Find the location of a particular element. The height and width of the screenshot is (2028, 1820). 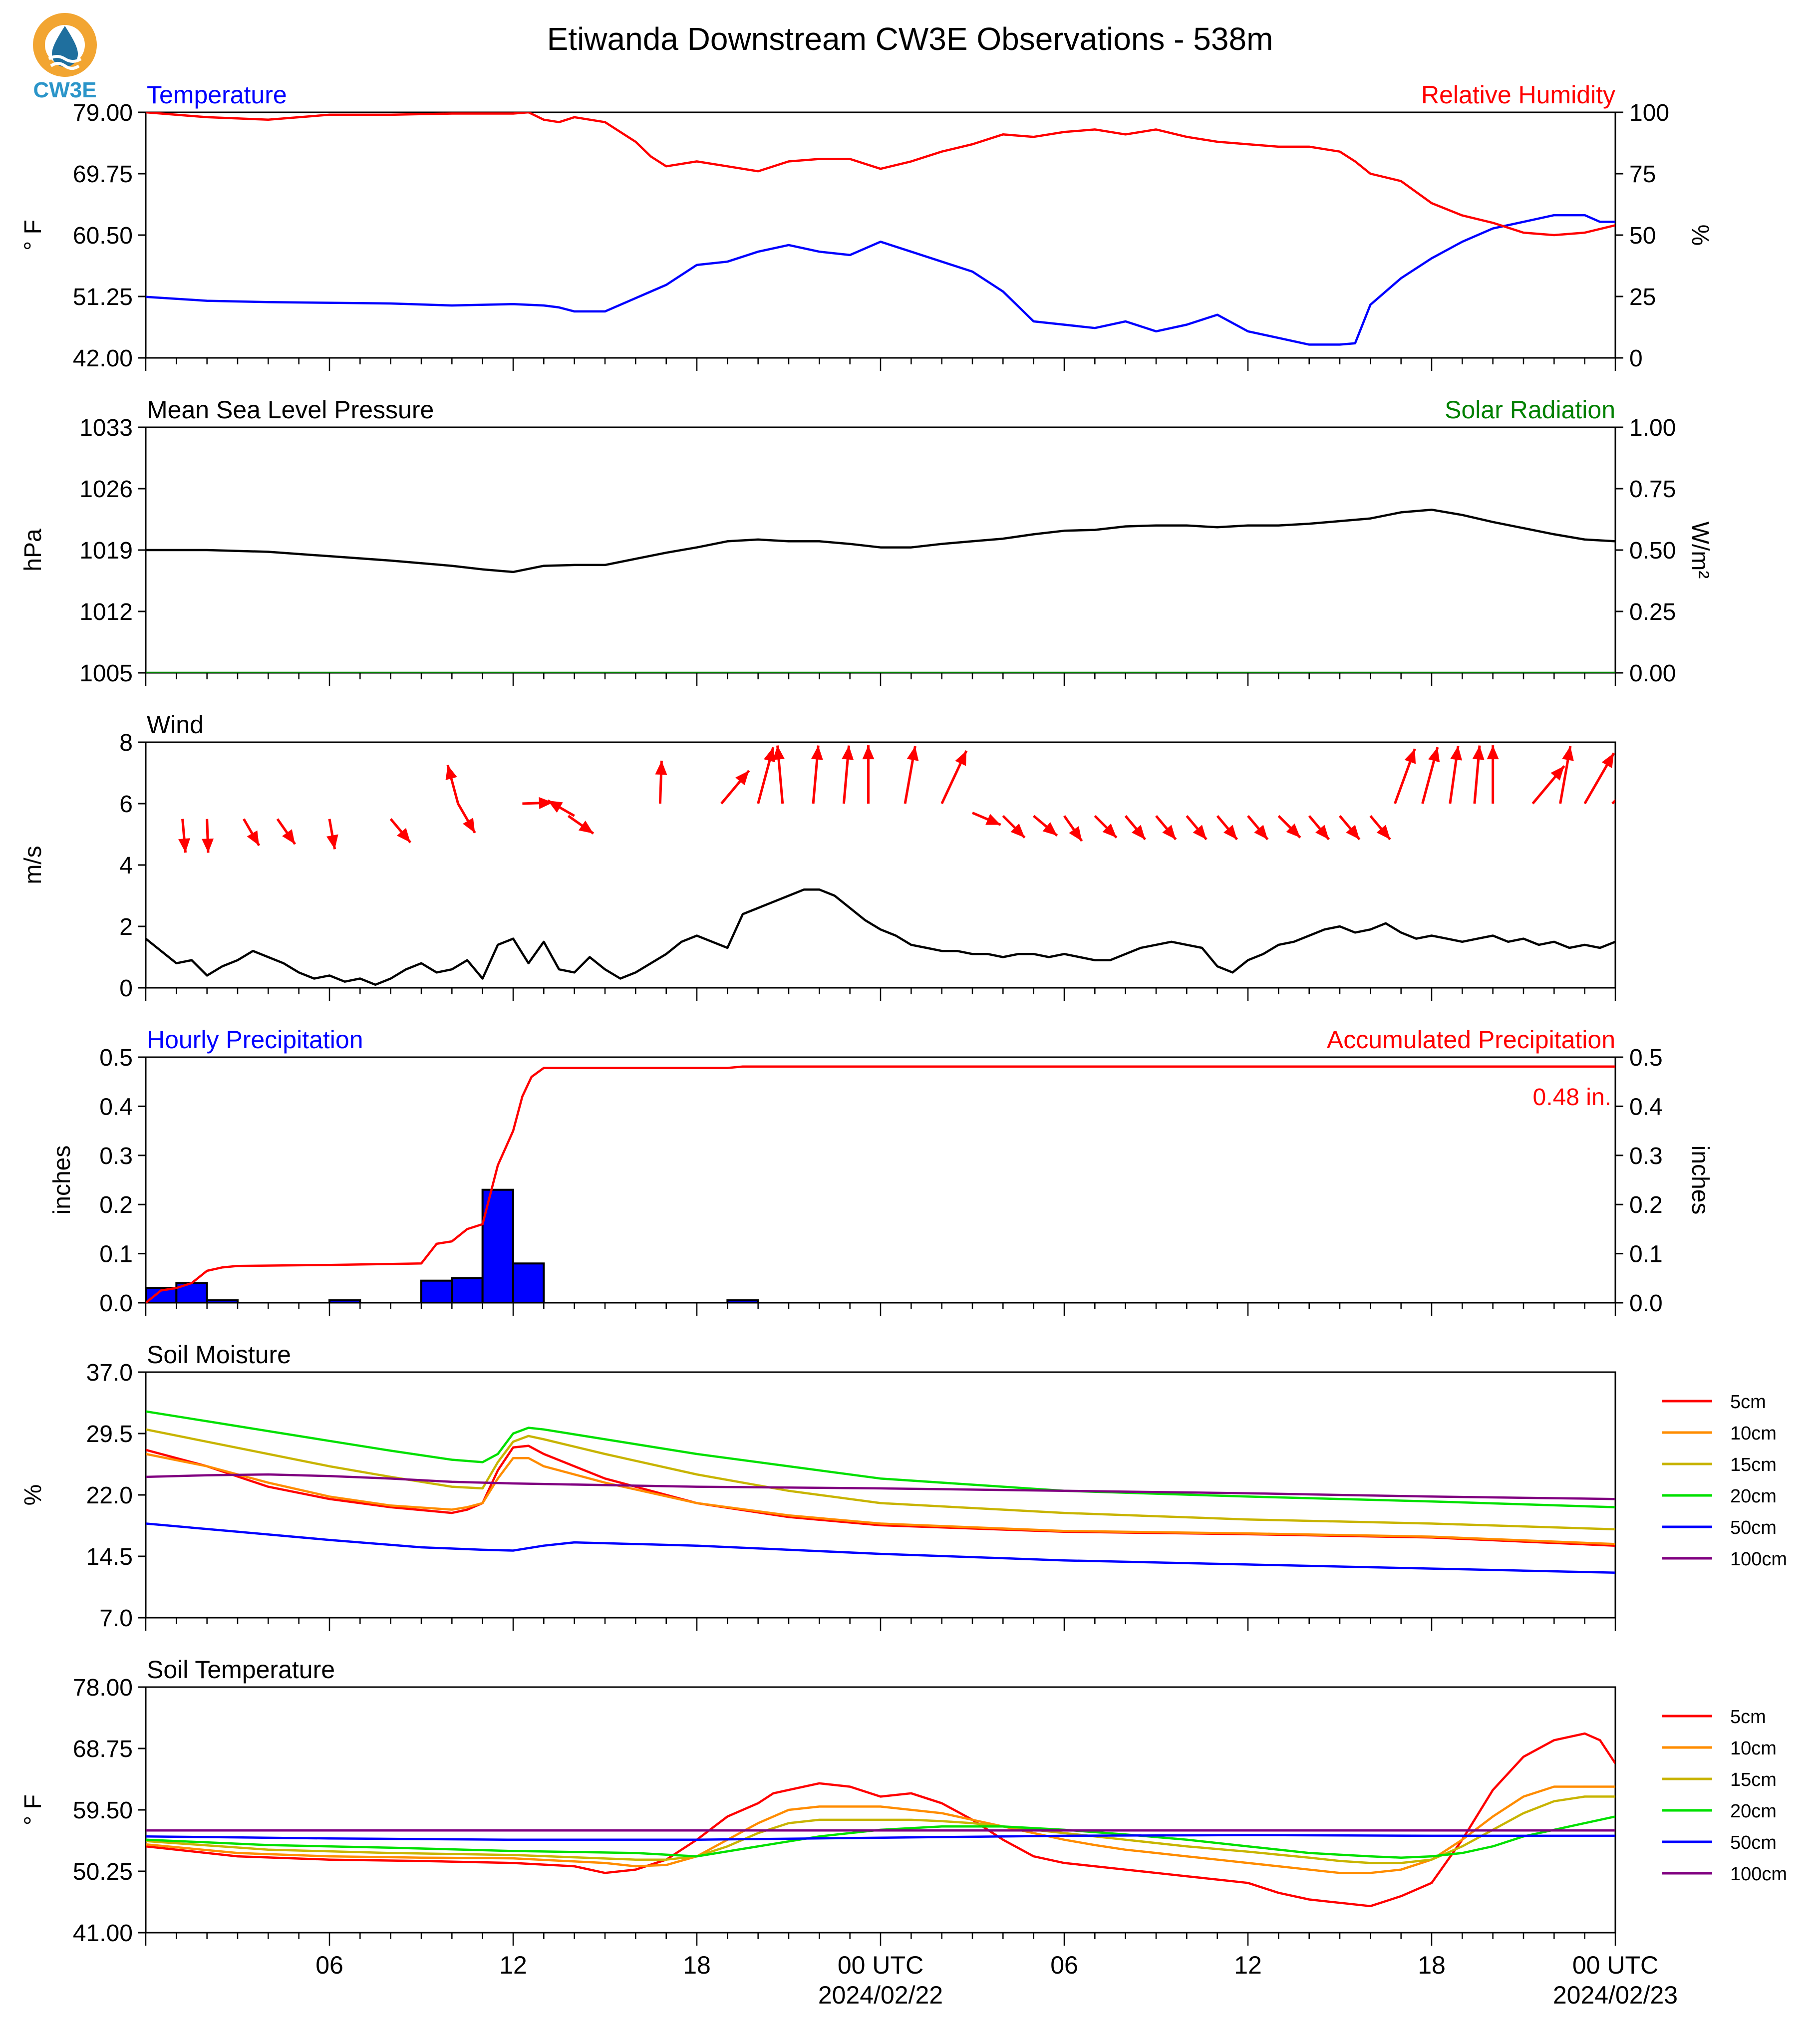

y-tick-label-right: 0.4 is located at coordinates (1646, 1107).